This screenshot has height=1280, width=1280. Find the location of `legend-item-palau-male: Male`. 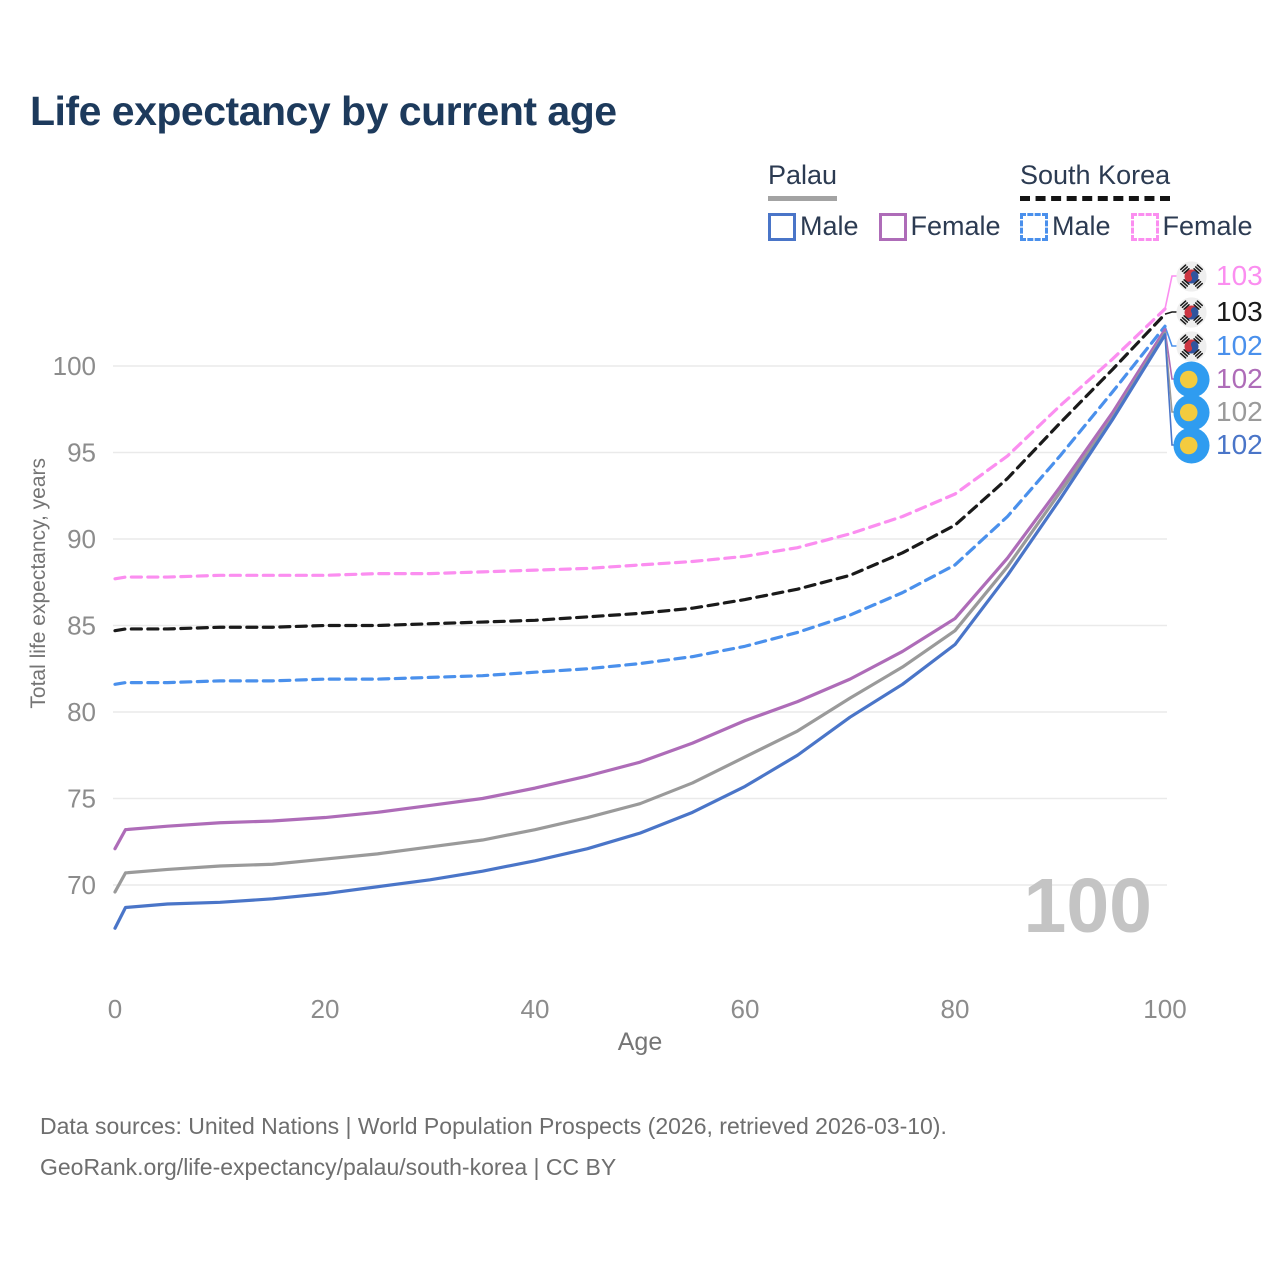

legend-item-palau-male: Male is located at coordinates (813, 226).